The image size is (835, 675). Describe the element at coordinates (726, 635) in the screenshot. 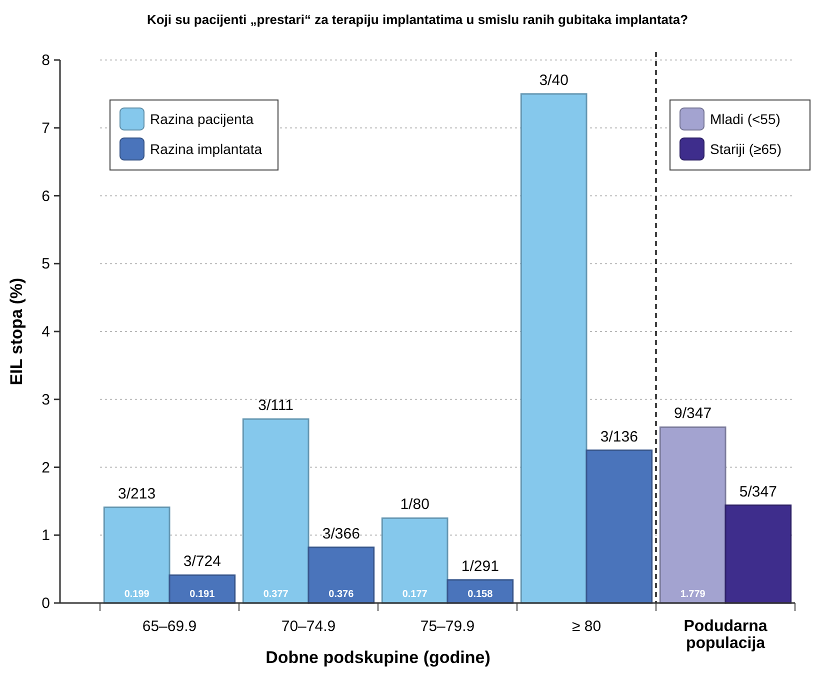

I see `x-tick-label: Podudarna populacija` at that location.